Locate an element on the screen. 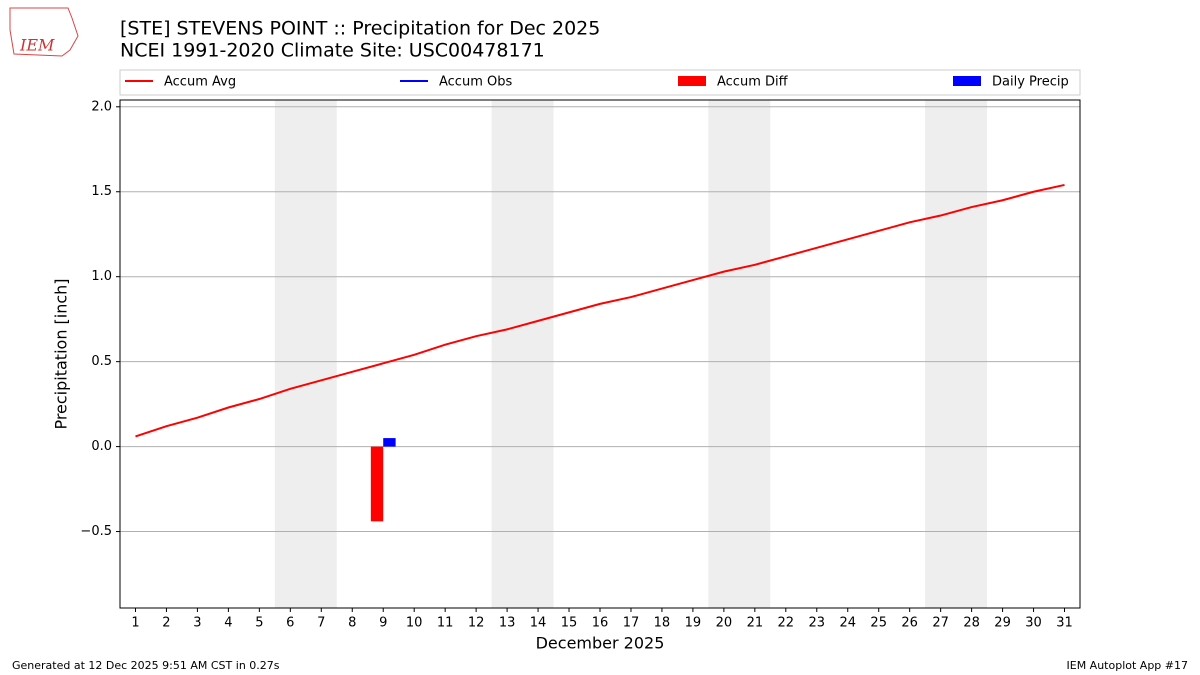 The image size is (1200, 675). x-tick-label: 7 is located at coordinates (321, 623).